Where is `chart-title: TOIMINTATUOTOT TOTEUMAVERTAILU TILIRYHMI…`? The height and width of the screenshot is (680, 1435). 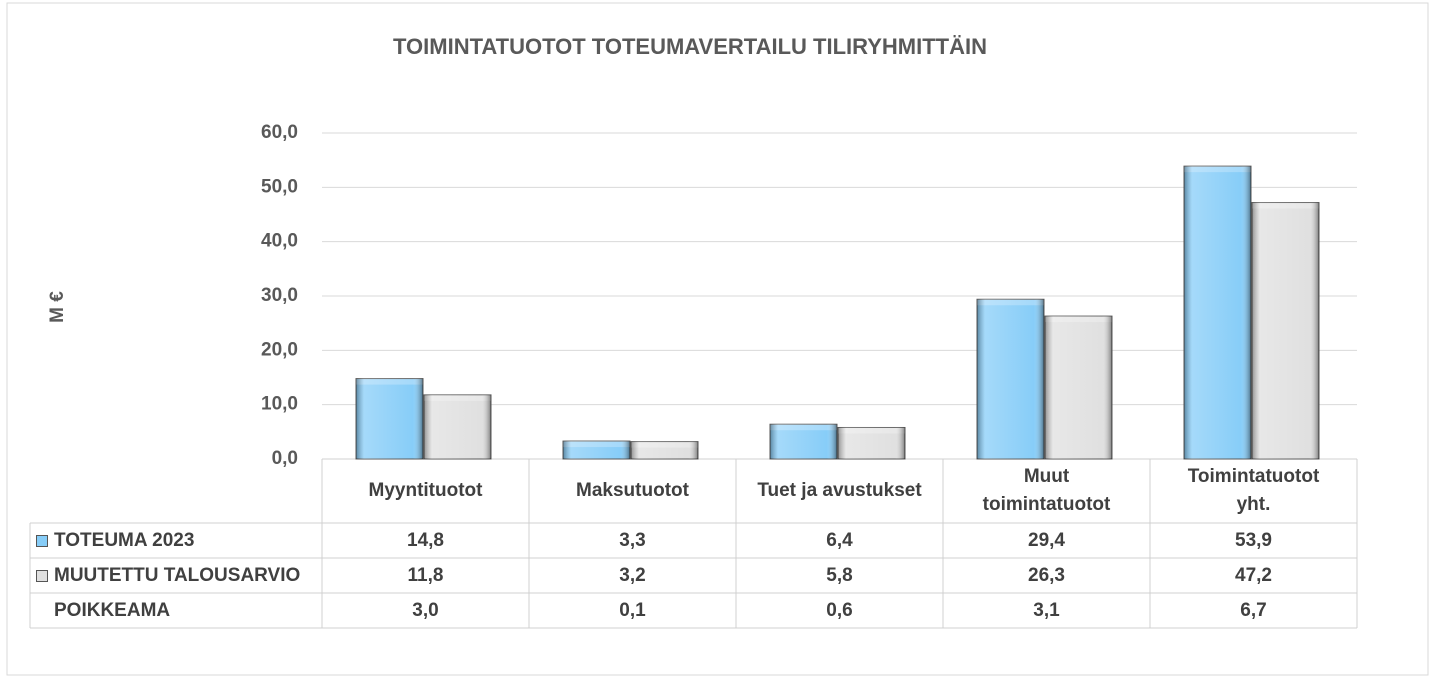
chart-title: TOIMINTATUOTOT TOTEUMAVERTAILU TILIRYHMI… is located at coordinates (690, 46).